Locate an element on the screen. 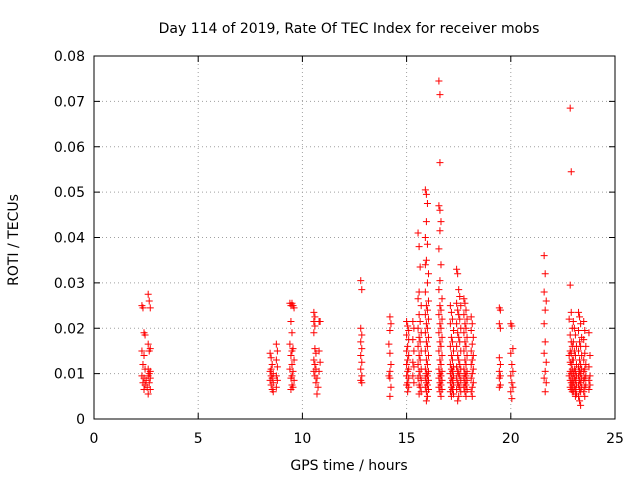 Image resolution: width=640 pixels, height=480 pixels. y-tick-label: 0.05 is located at coordinates (69, 193).